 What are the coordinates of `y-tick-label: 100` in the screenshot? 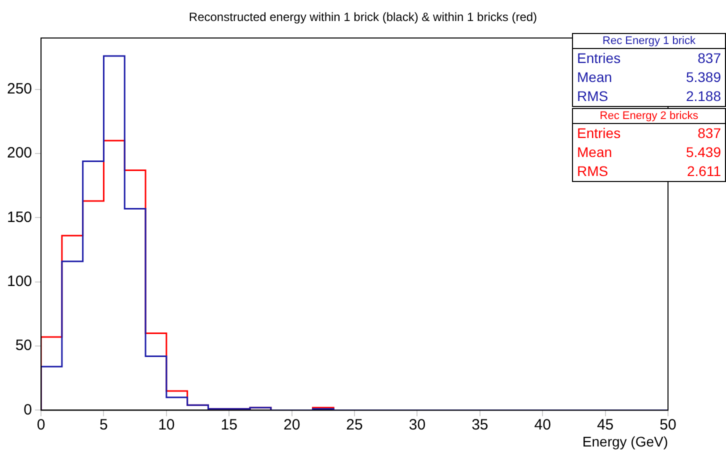 It's located at (19, 281).